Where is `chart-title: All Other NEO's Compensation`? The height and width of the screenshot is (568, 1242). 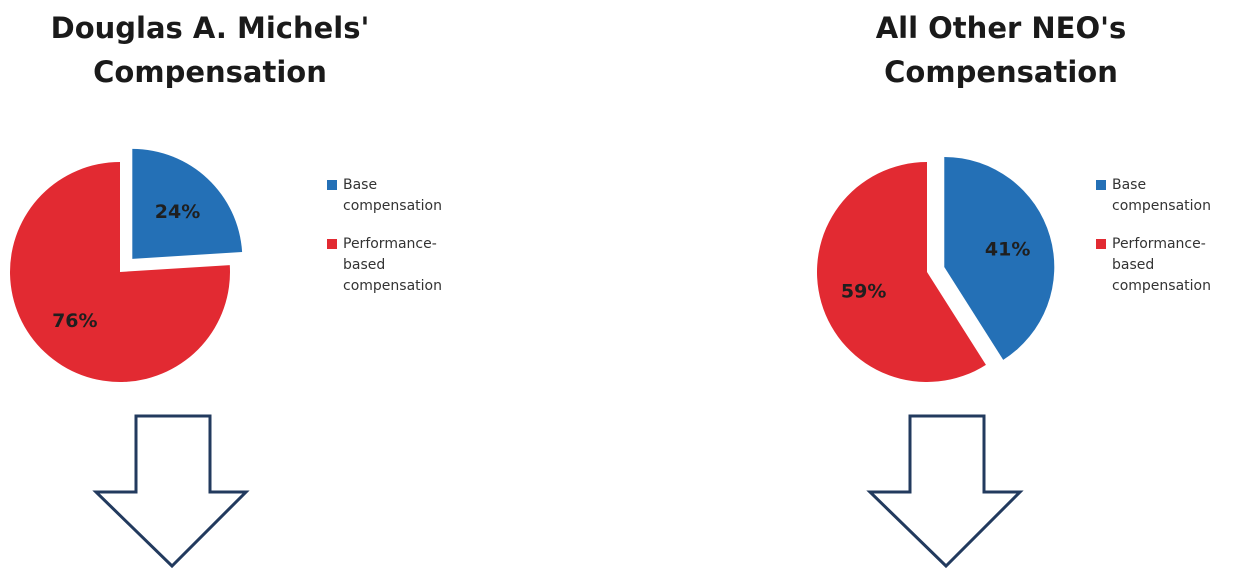 chart-title: All Other NEO's Compensation is located at coordinates (1001, 50).